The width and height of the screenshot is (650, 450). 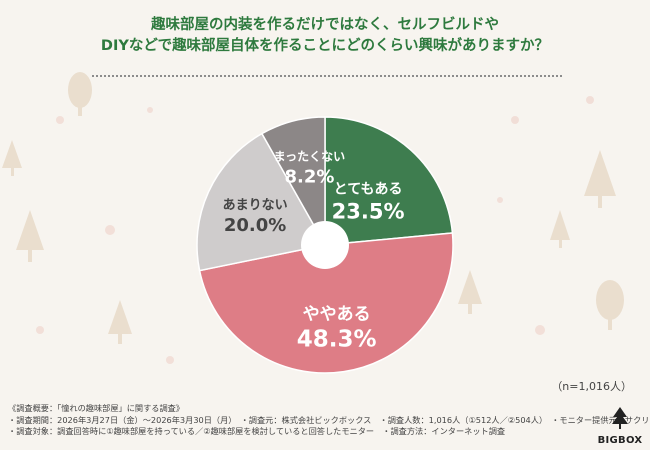 What do you see at coordinates (337, 339) in the screenshot?
I see `slice-value-label: 48.3%` at bounding box center [337, 339].